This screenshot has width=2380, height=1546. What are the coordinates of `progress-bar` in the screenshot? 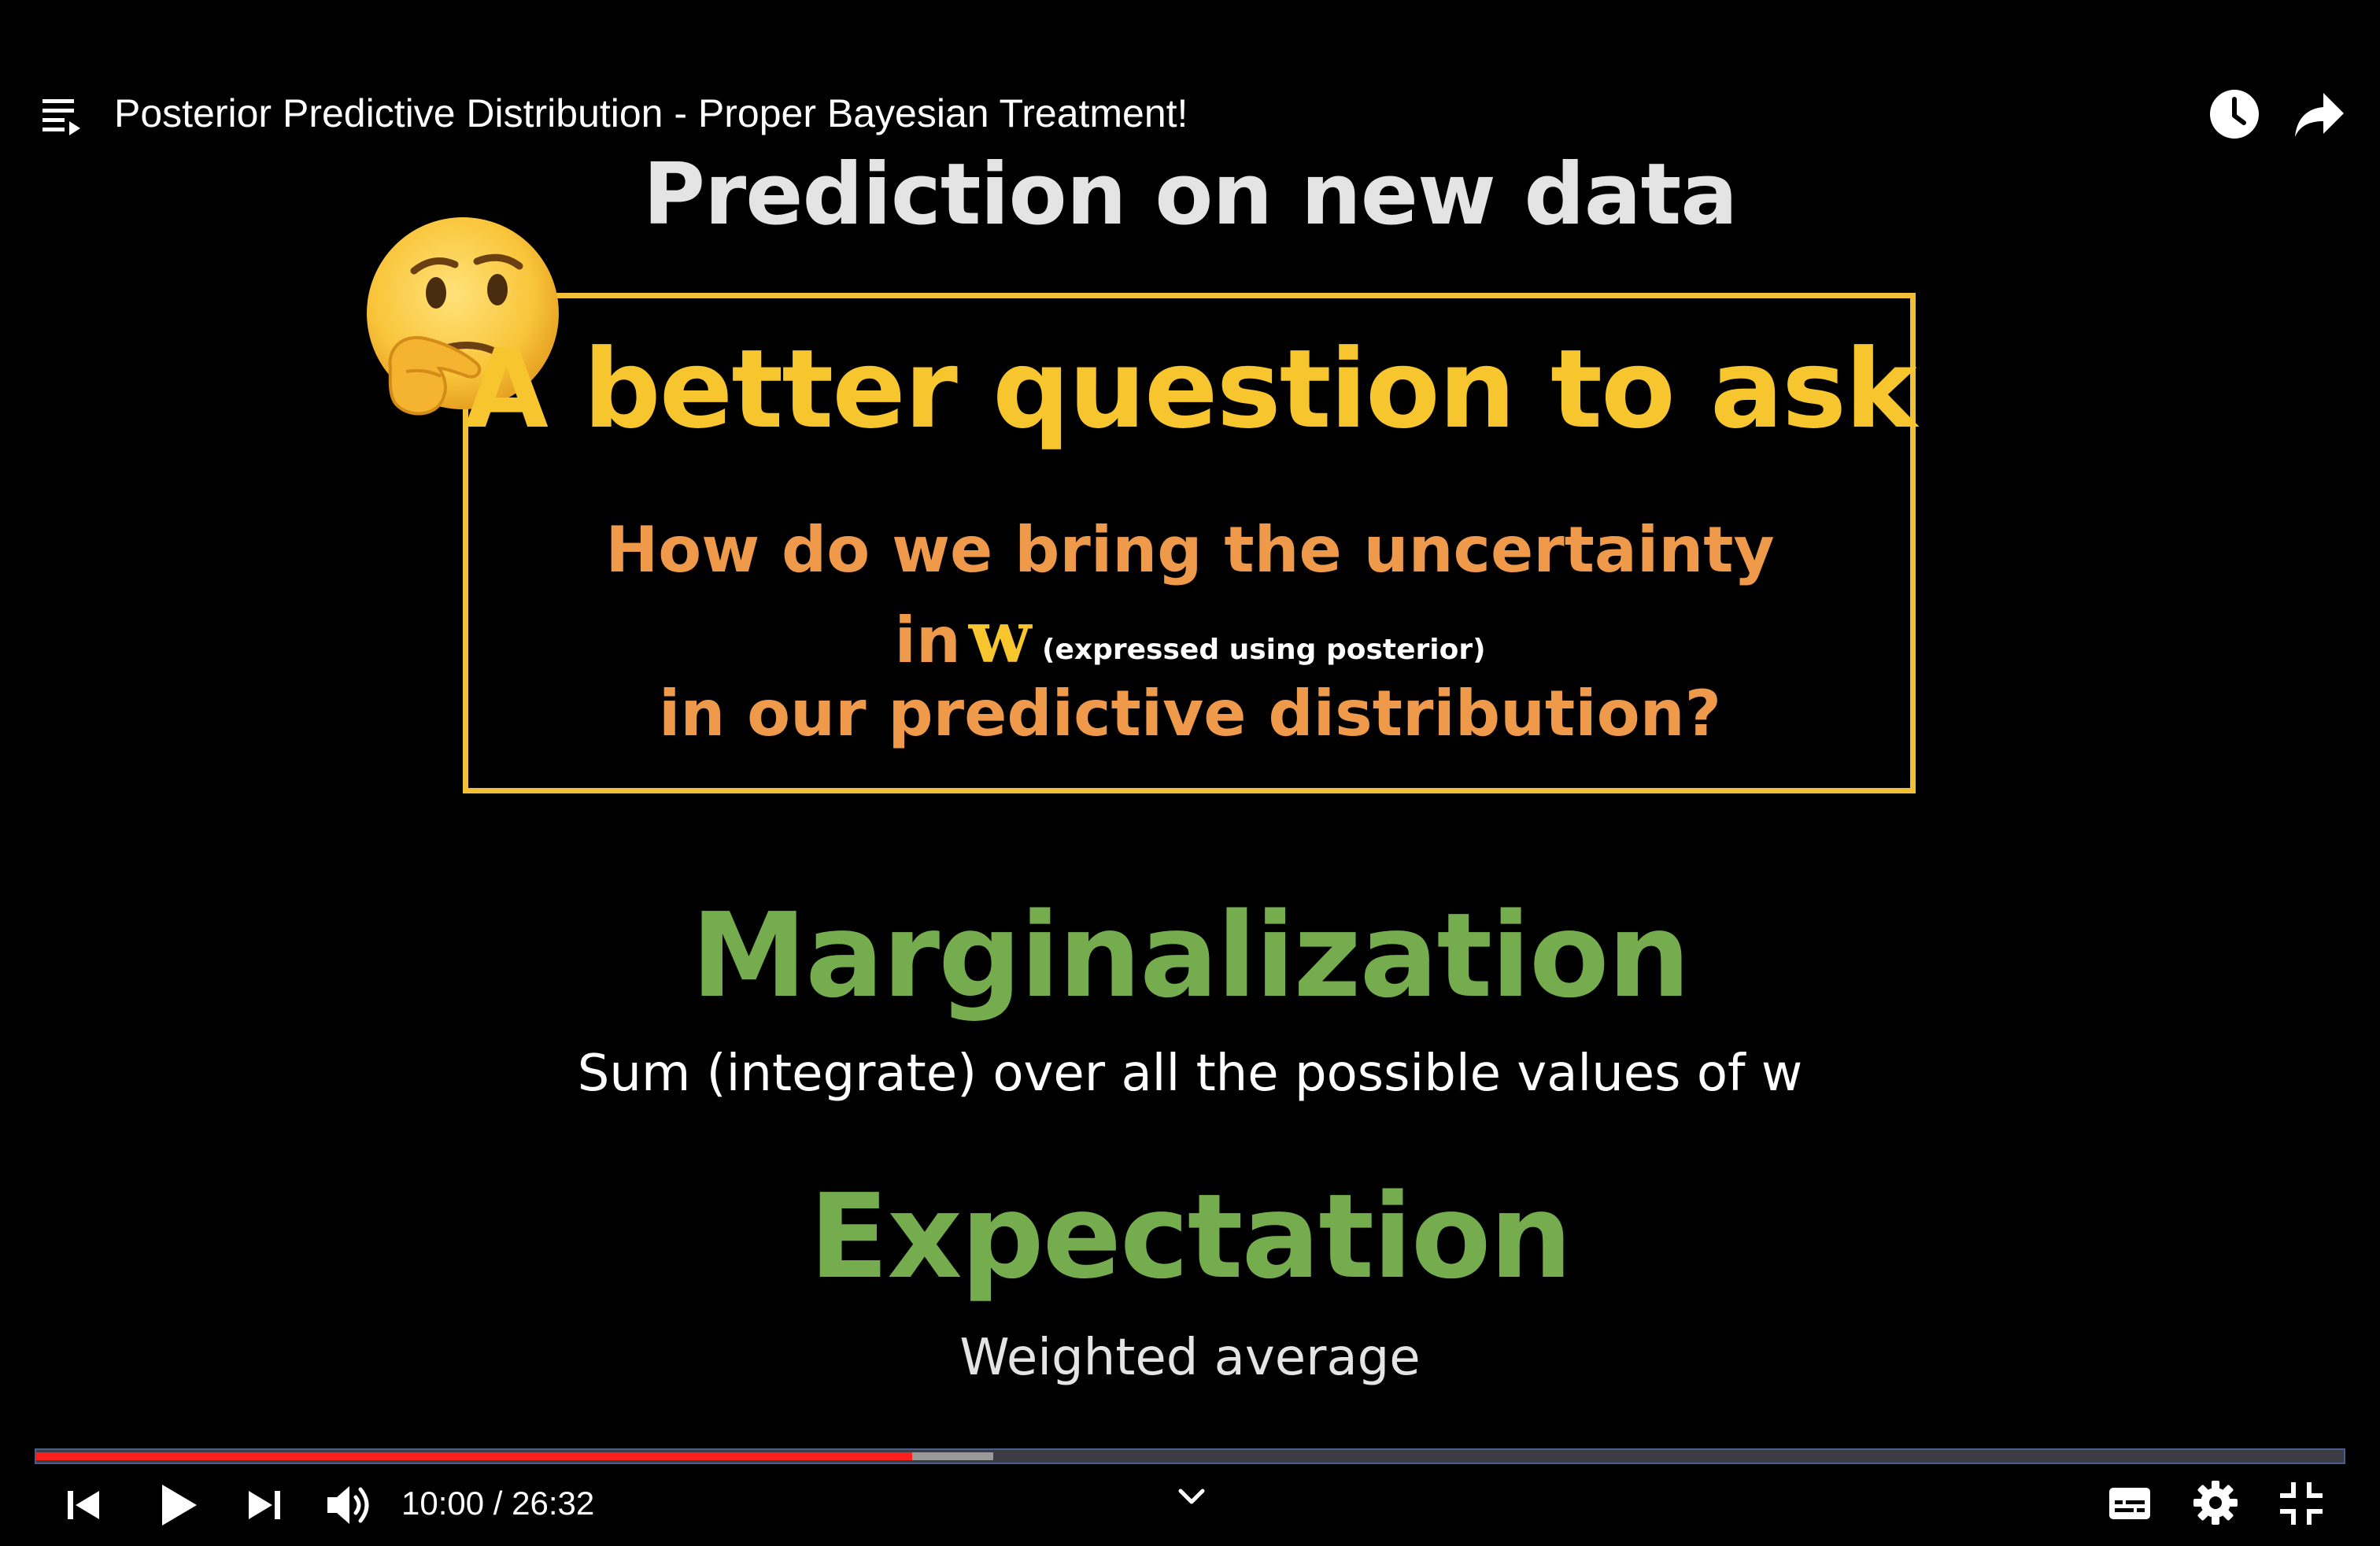 It's located at (1190, 1456).